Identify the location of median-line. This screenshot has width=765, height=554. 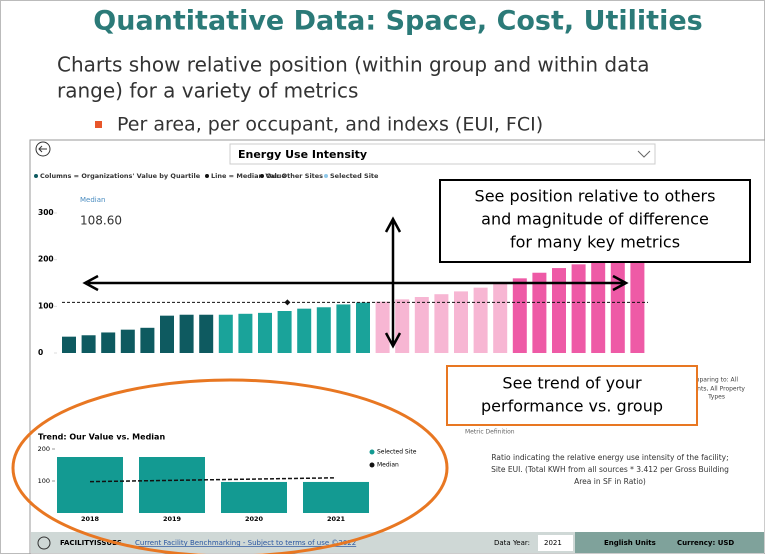
(213, 480).